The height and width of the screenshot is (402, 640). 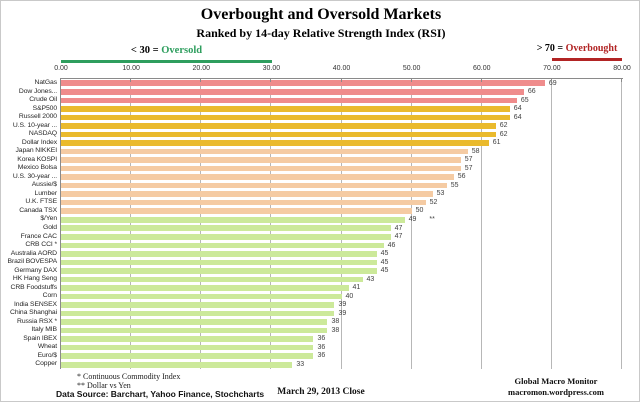 What do you see at coordinates (517, 109) in the screenshot?
I see `bar-value-label: 64` at bounding box center [517, 109].